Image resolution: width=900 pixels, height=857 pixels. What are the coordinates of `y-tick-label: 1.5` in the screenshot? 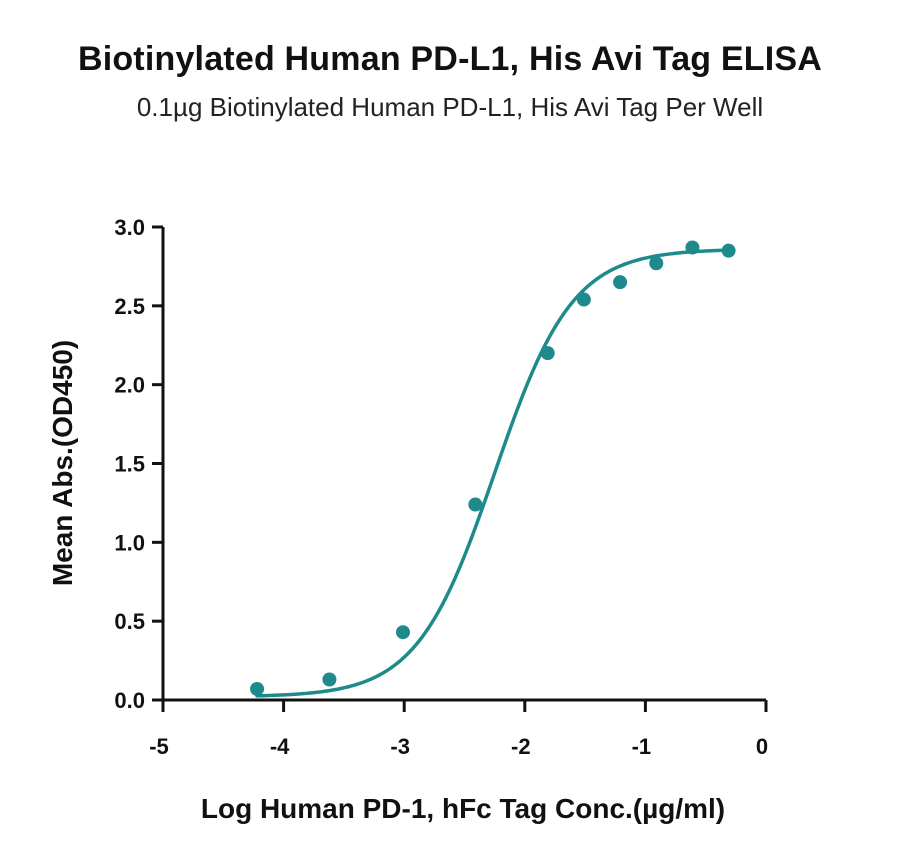 It's located at (129, 464).